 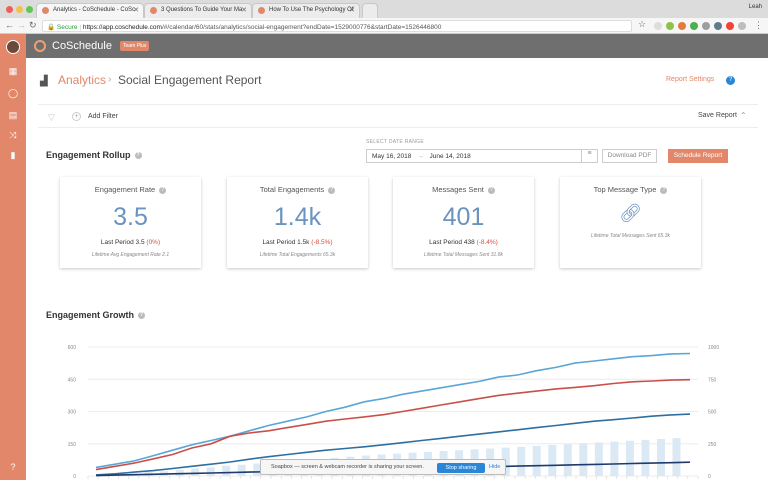 I want to click on minimize-window-icon, so click(x=19, y=9).